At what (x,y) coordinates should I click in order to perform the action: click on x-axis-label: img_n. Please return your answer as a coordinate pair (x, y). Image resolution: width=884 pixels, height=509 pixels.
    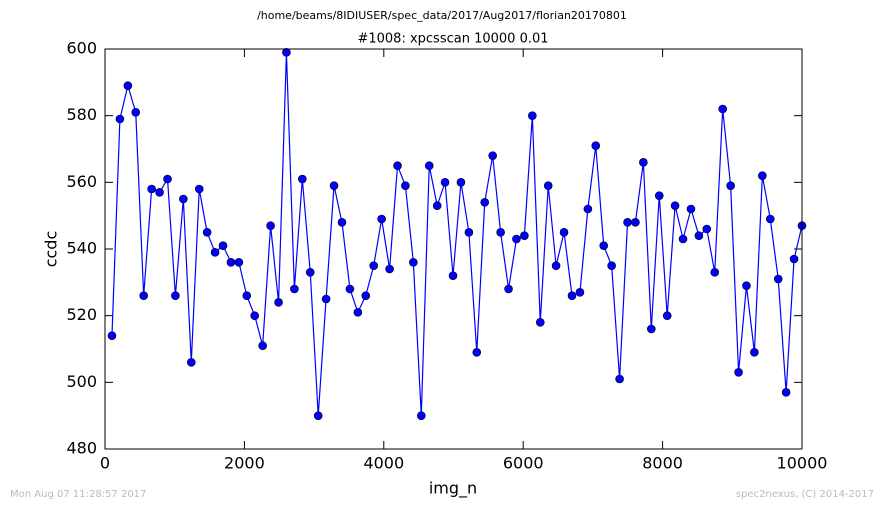
    Looking at the image, I should click on (453, 489).